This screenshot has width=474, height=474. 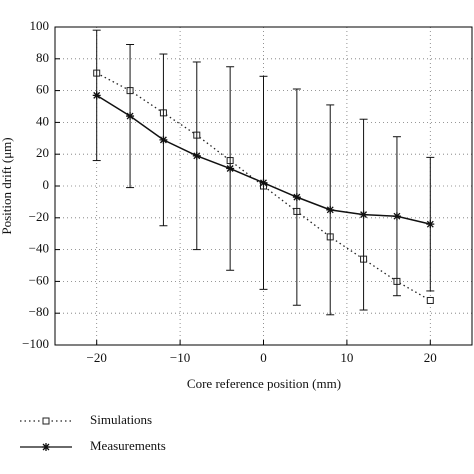 I want to click on y-tick-label: 100, so click(x=40, y=25).